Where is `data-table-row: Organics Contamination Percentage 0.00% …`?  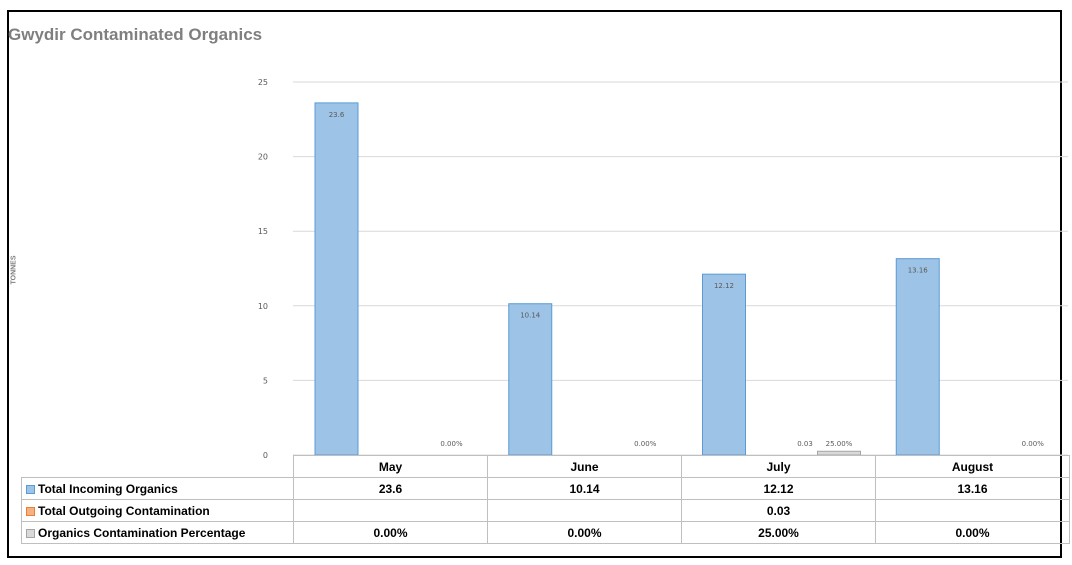 data-table-row: Organics Contamination Percentage 0.00% … is located at coordinates (545, 532).